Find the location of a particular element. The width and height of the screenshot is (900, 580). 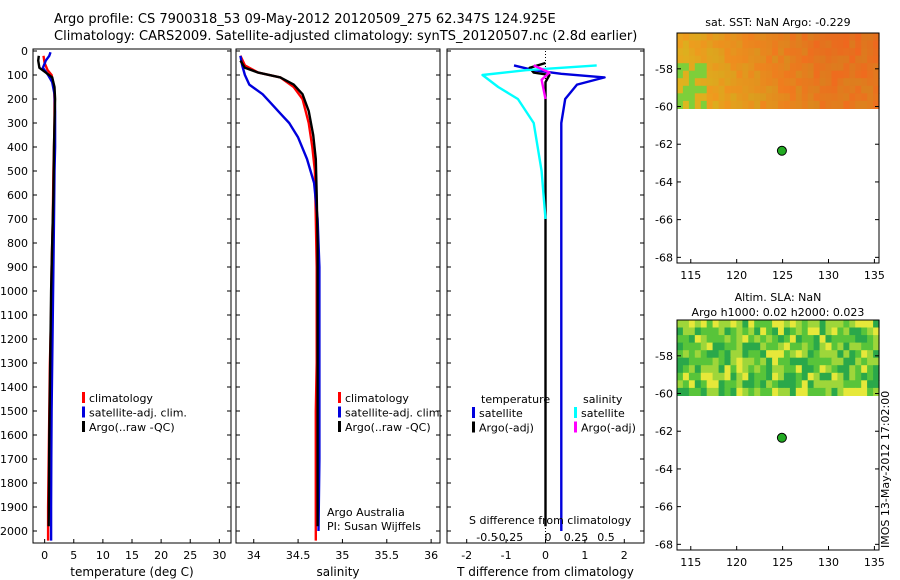

legend-label: satellite-adj. clim. is located at coordinates (138, 413).